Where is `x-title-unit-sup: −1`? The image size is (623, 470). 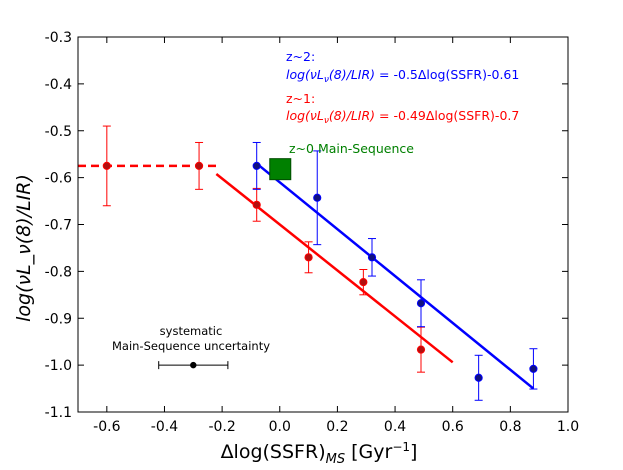 x-title-unit-sup: −1 is located at coordinates (401, 447).